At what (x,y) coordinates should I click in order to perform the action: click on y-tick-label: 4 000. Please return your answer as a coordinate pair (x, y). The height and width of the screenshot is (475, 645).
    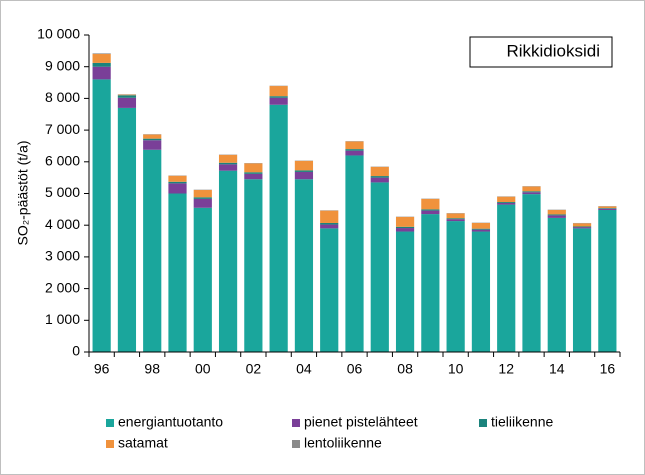
    Looking at the image, I should click on (62, 224).